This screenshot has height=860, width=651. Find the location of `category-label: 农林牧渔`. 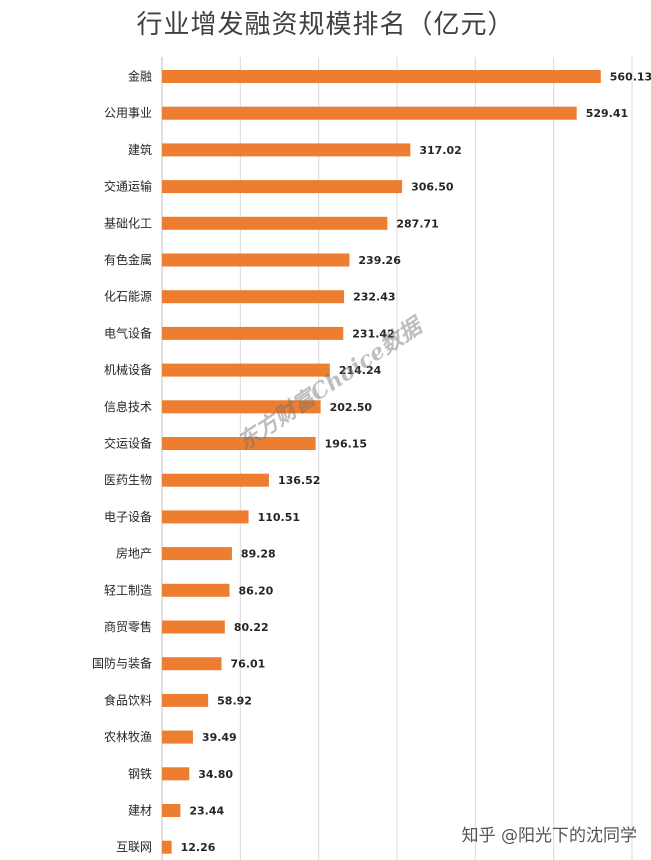

category-label: 农林牧渔 is located at coordinates (128, 737).